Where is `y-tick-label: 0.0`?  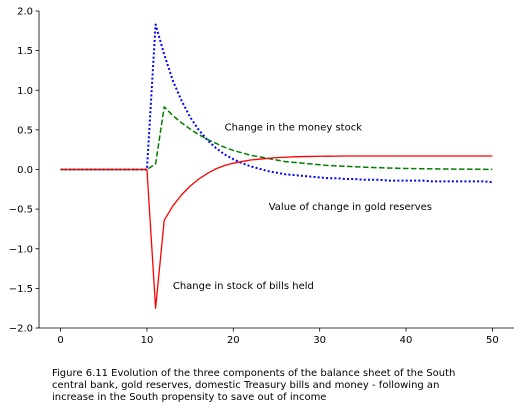
y-tick-label: 0.0 is located at coordinates (25, 170).